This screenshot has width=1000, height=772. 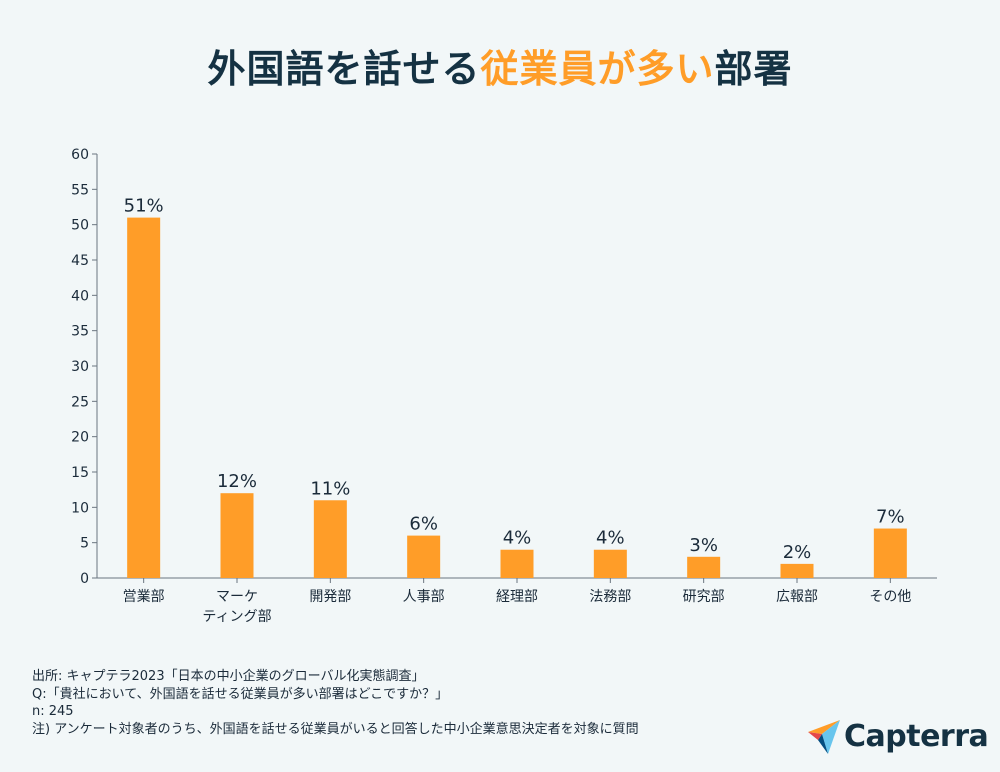 I want to click on x-tick-label: 法務部, so click(x=610, y=597).